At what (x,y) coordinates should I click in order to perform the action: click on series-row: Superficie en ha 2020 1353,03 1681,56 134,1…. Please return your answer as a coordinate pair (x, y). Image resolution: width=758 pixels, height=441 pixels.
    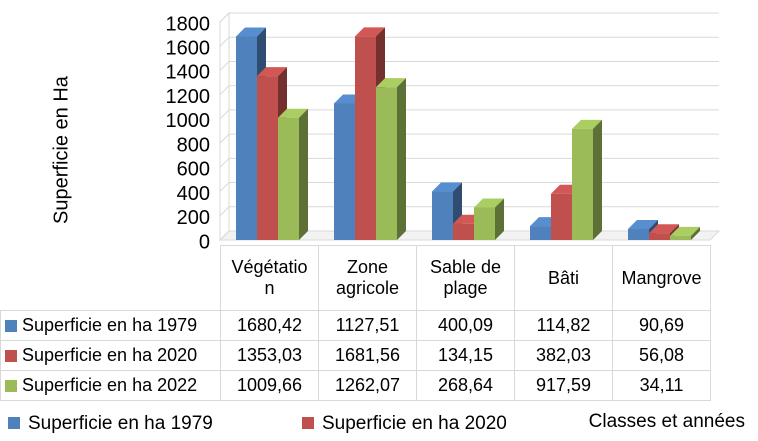
    Looking at the image, I should click on (355, 355).